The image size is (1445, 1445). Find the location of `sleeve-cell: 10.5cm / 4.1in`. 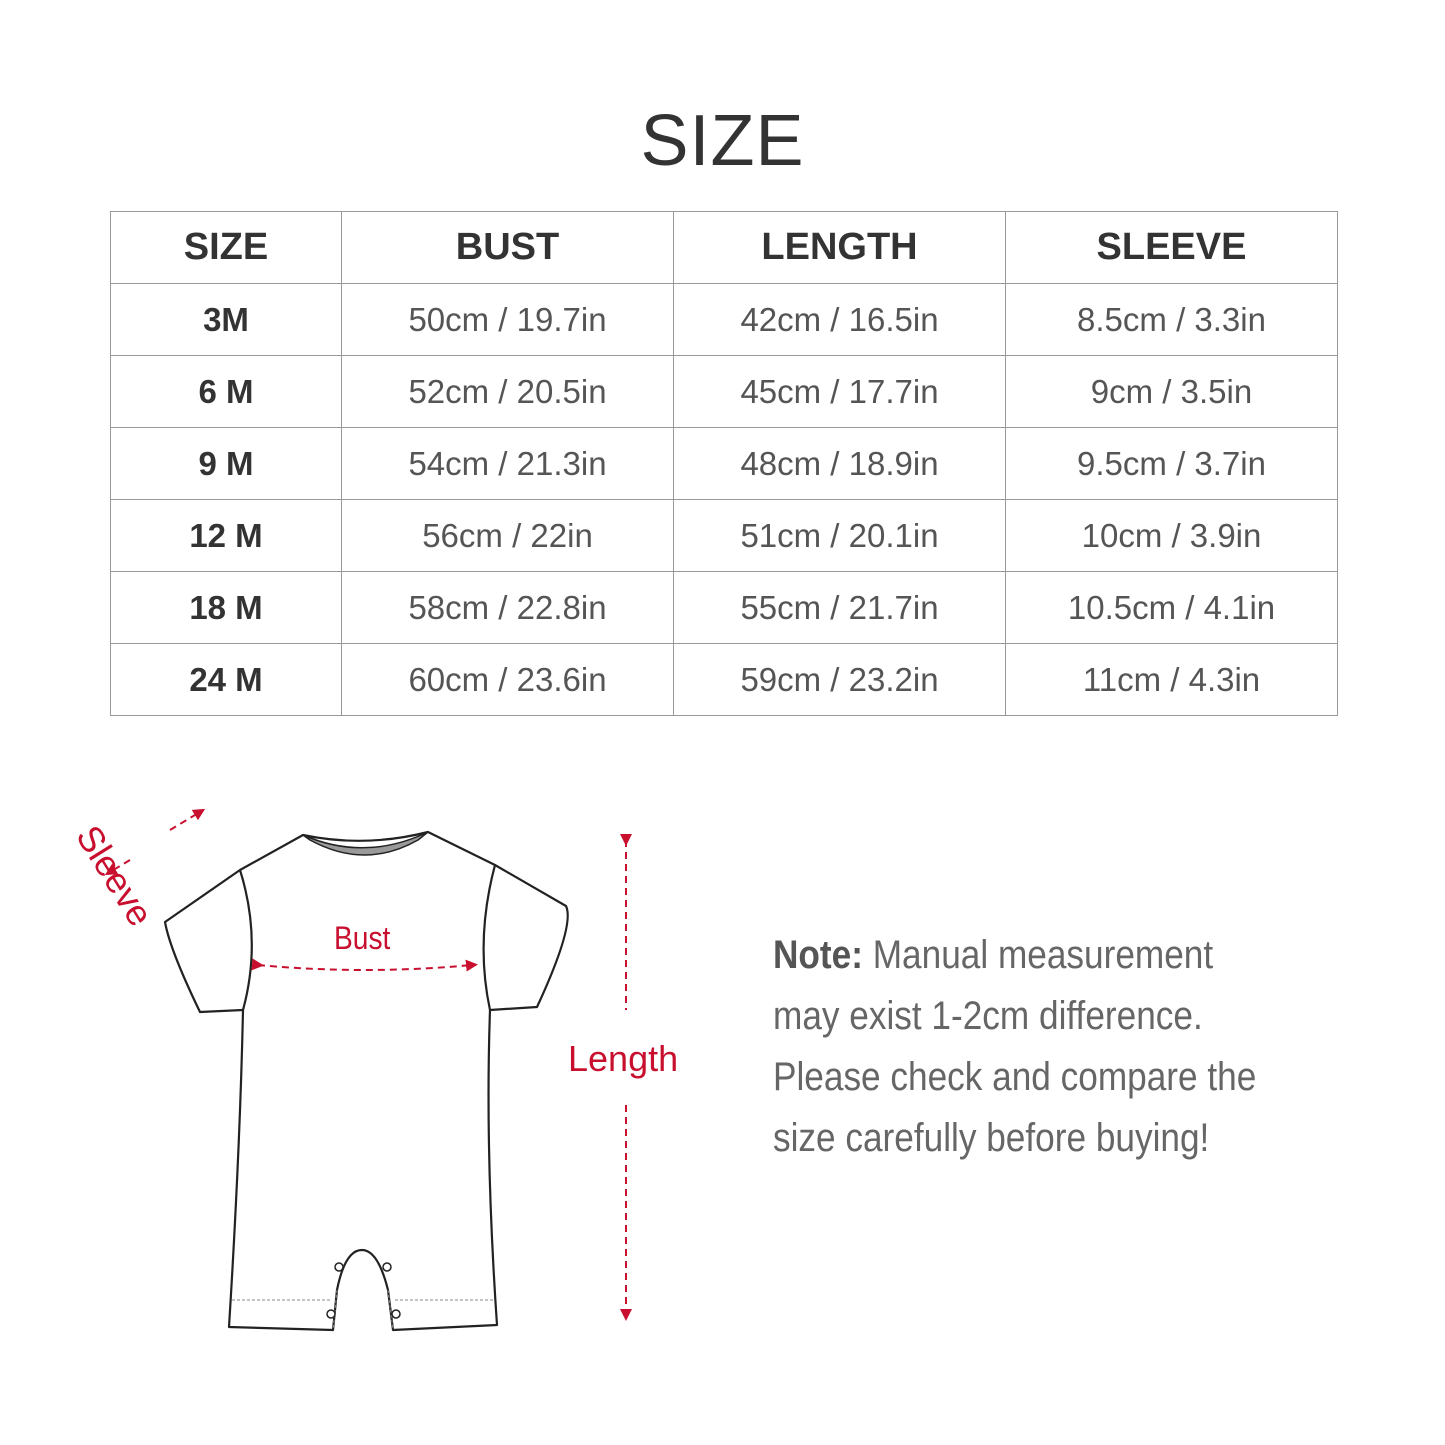

sleeve-cell: 10.5cm / 4.1in is located at coordinates (1171, 607).